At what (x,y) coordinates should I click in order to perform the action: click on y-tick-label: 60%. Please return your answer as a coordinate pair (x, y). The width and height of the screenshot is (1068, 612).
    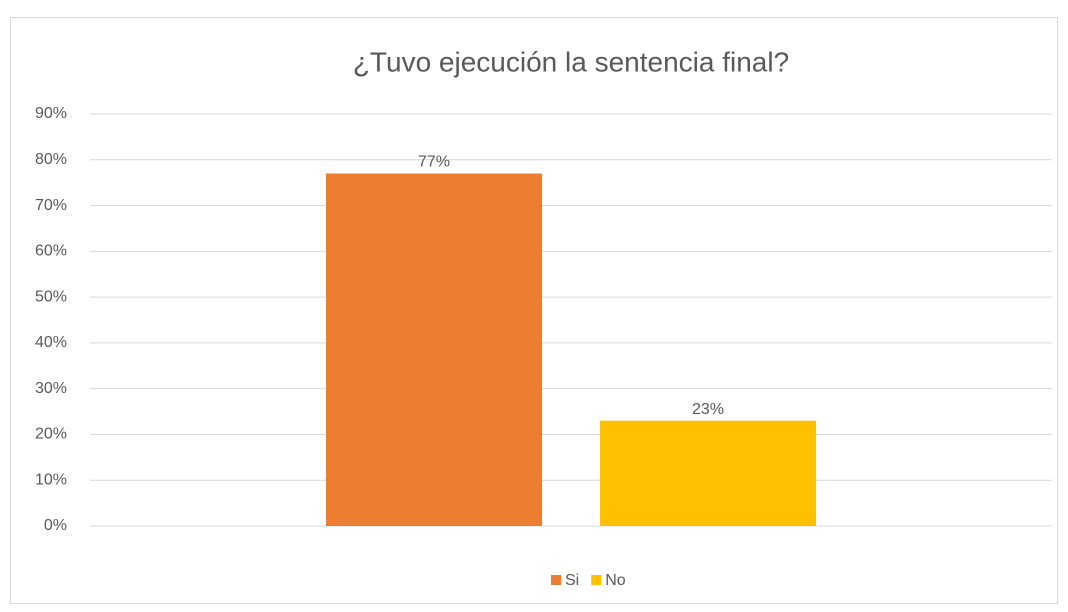
    Looking at the image, I should click on (51, 251).